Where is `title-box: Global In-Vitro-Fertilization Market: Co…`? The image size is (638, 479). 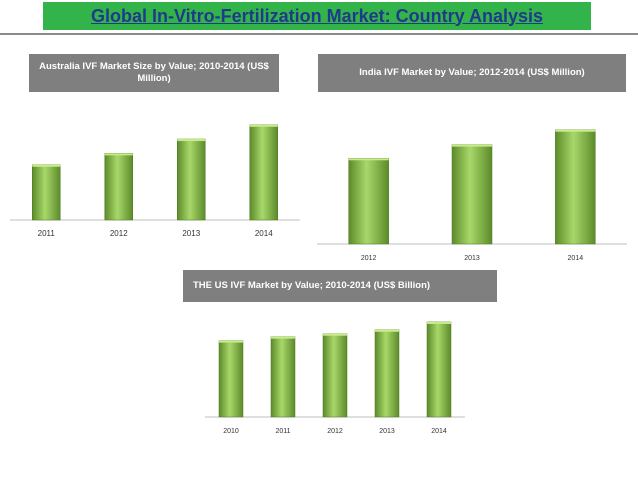
title-box: Global In-Vitro-Fertilization Market: Co… is located at coordinates (317, 16).